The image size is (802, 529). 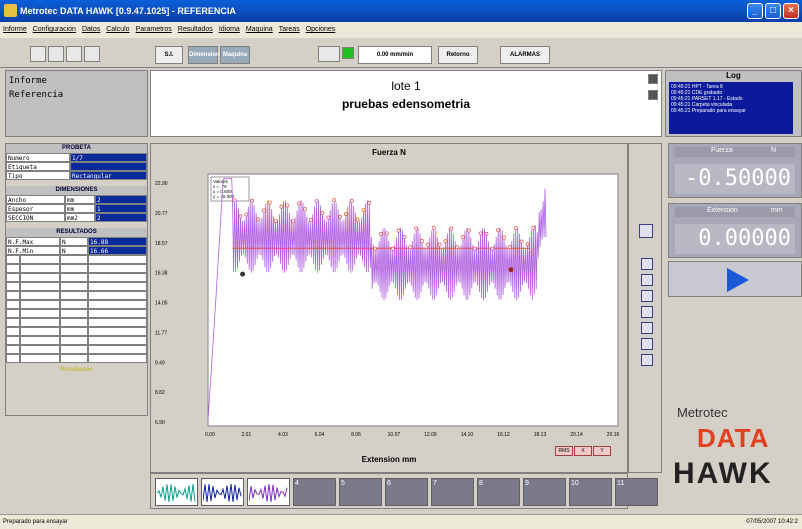 I want to click on table-cell: Rectangular, so click(x=108, y=175).